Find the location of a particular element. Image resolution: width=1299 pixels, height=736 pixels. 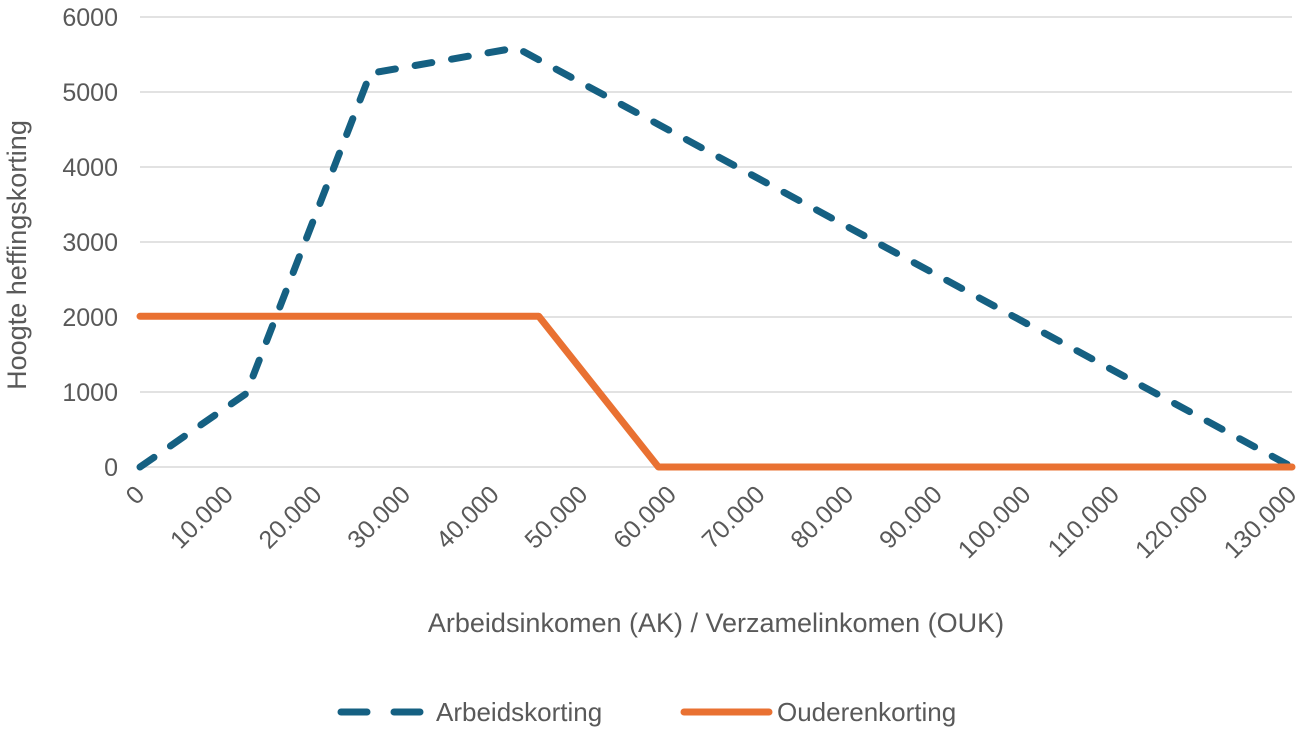

y-axis-tick-labels: 0 1000 2000 3000 4000 5000 6000 is located at coordinates (90, 243).